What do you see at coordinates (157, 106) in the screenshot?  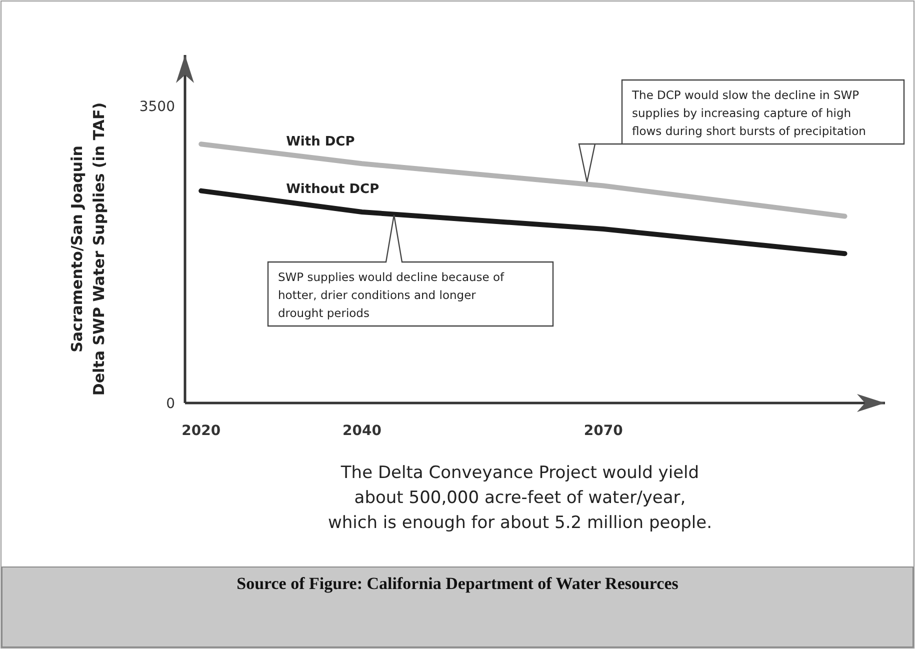 I see `y-tick-label: 3500` at bounding box center [157, 106].